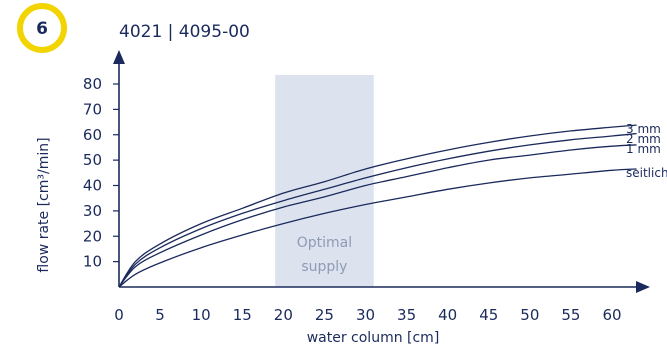  What do you see at coordinates (92, 173) in the screenshot?
I see `y-tick-labels: 10 20 30 40 50 60 70 80` at bounding box center [92, 173].